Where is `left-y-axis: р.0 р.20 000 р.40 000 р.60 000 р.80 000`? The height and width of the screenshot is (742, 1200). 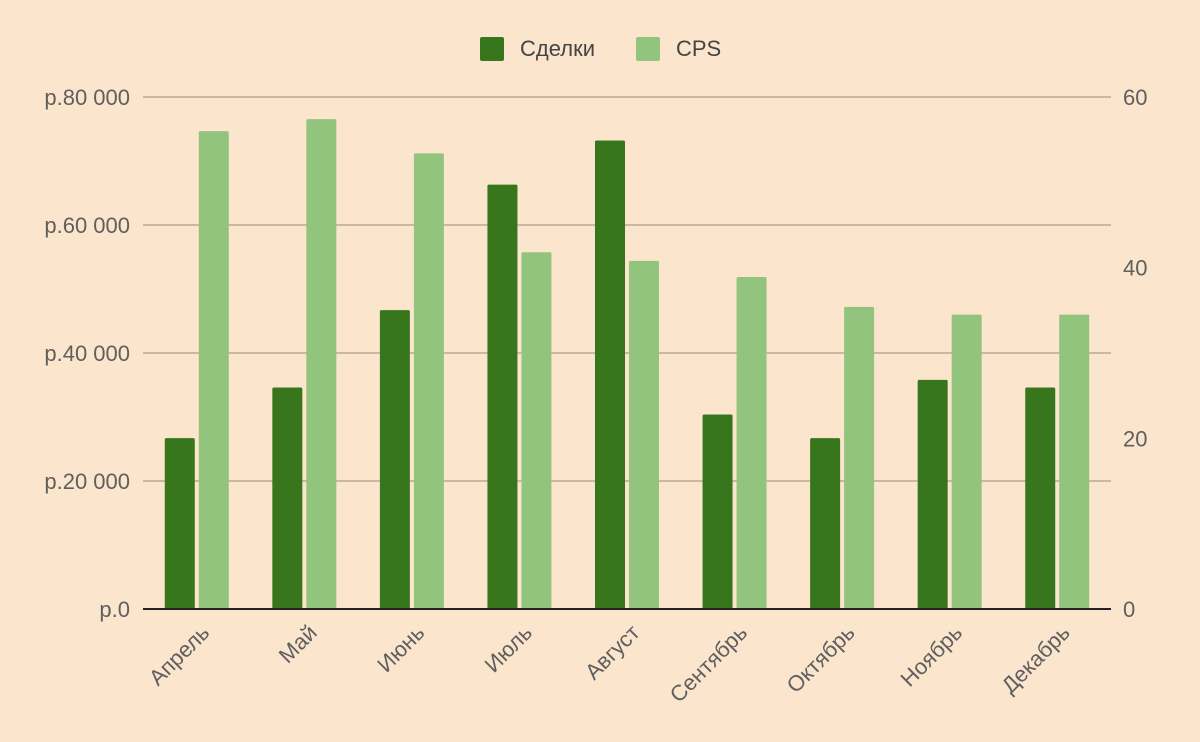
left-y-axis: р.0 р.20 000 р.40 000 р.60 000 р.80 000 is located at coordinates (87, 353).